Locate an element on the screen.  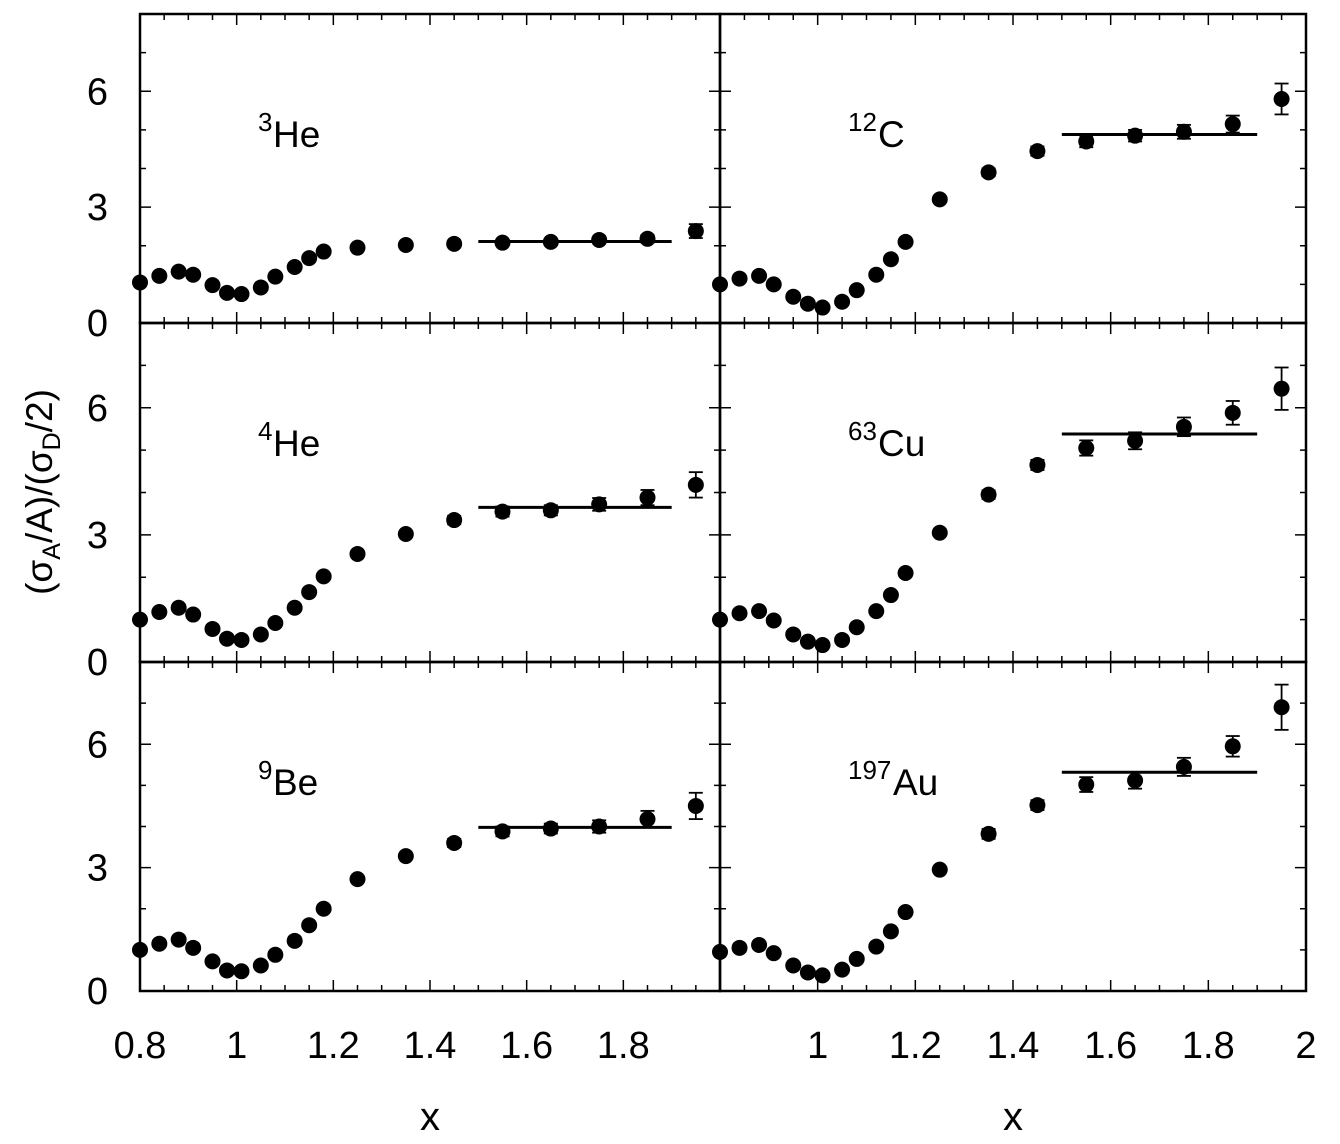
x-tick-label: 0.8 is located at coordinates (140, 1046).